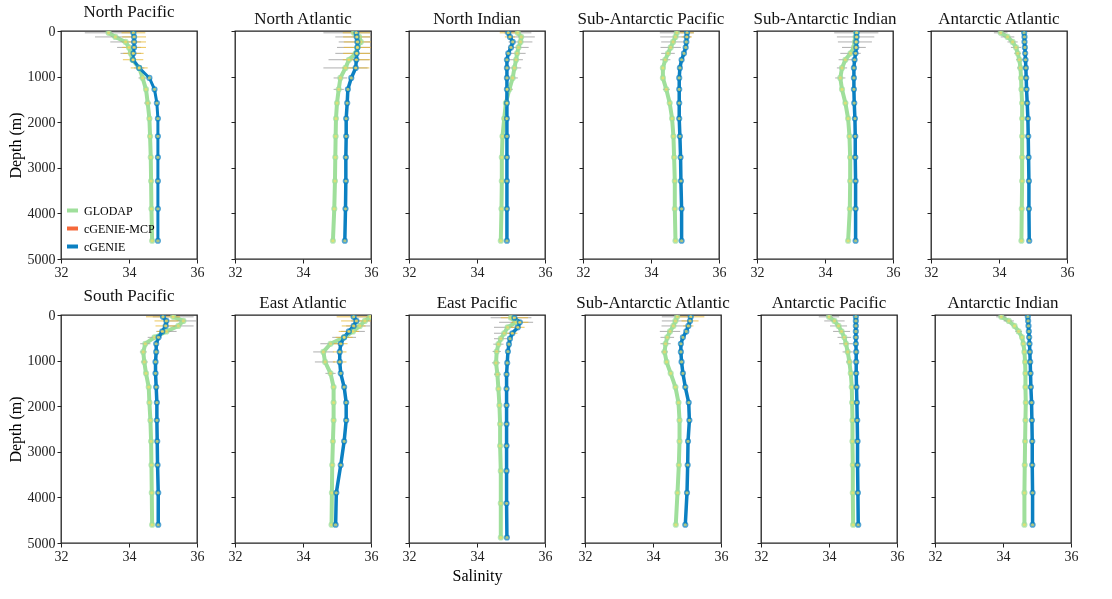  I want to click on legend-label: cGENIE-MCP, so click(119, 228).